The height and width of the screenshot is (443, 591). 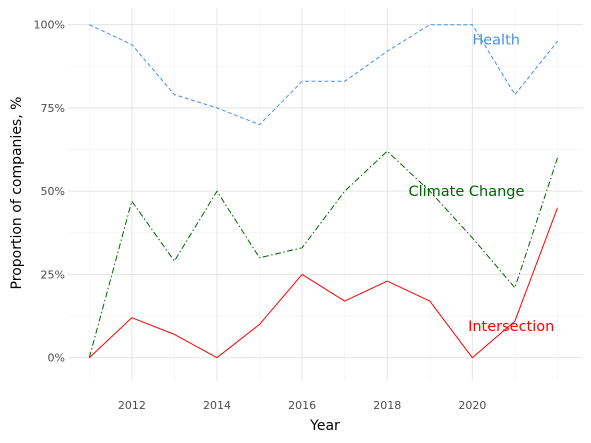 What do you see at coordinates (472, 405) in the screenshot?
I see `x-tick-label: 2020` at bounding box center [472, 405].